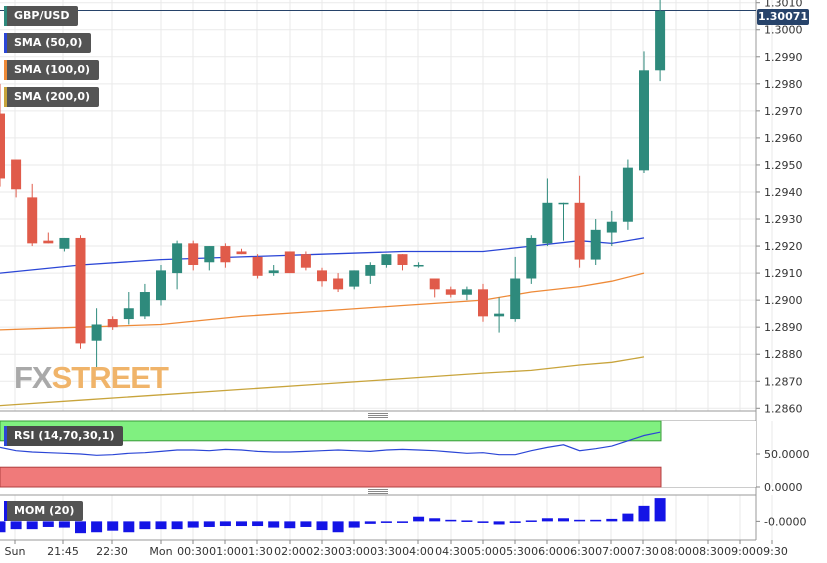 This screenshot has height=563, width=827. I want to click on legend-sma50: SMA (50,0), so click(48, 43).